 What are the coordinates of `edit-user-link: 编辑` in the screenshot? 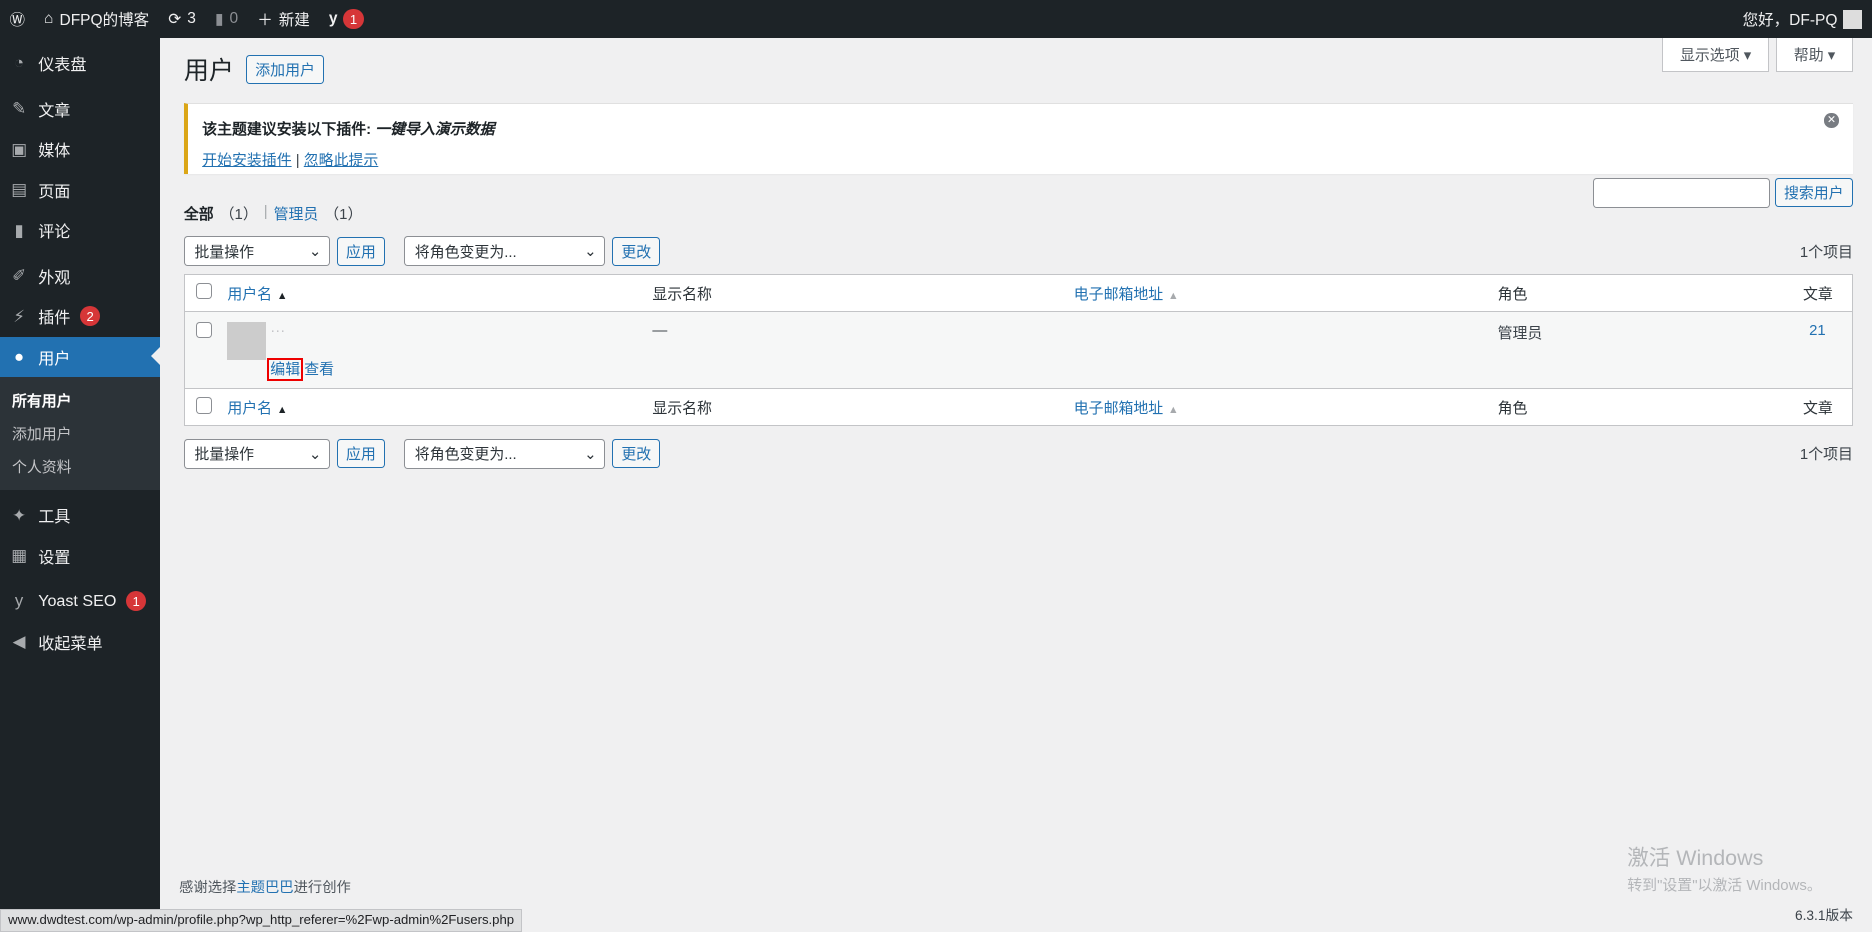 It's located at (285, 369).